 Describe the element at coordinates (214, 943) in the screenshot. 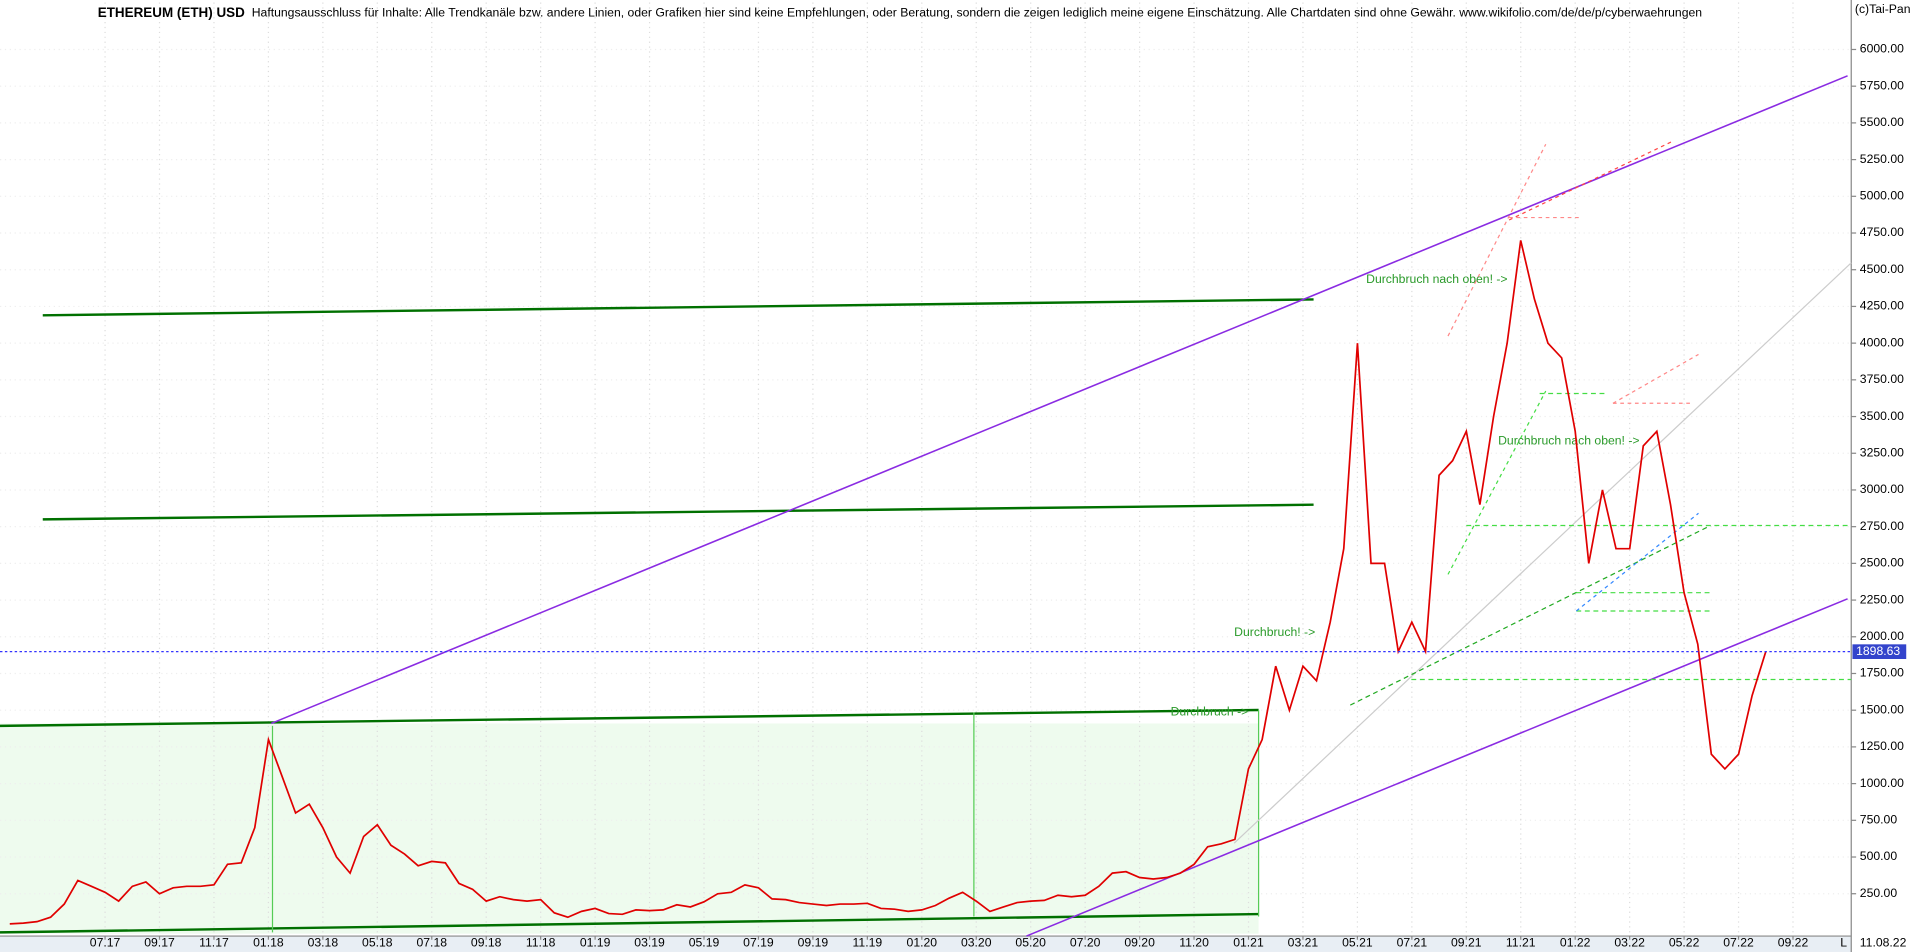

I see `x-tick-label: 11.17` at that location.